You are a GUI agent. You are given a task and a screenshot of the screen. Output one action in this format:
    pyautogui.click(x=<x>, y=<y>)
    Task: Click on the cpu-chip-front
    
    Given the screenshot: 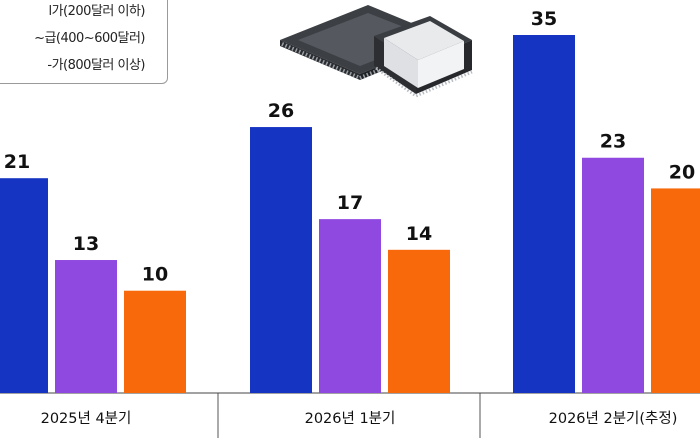 What is the action you would take?
    pyautogui.click(x=423, y=57)
    